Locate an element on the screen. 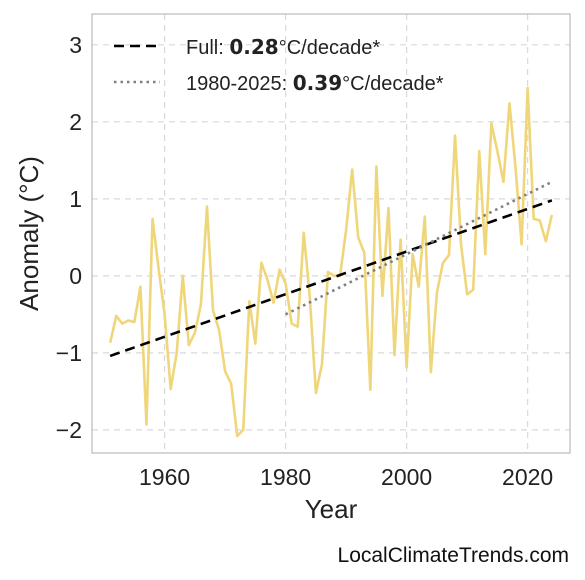 The image size is (585, 580). legend-entry-recent: 1980-2025: 0.39°C/decade* is located at coordinates (315, 83).